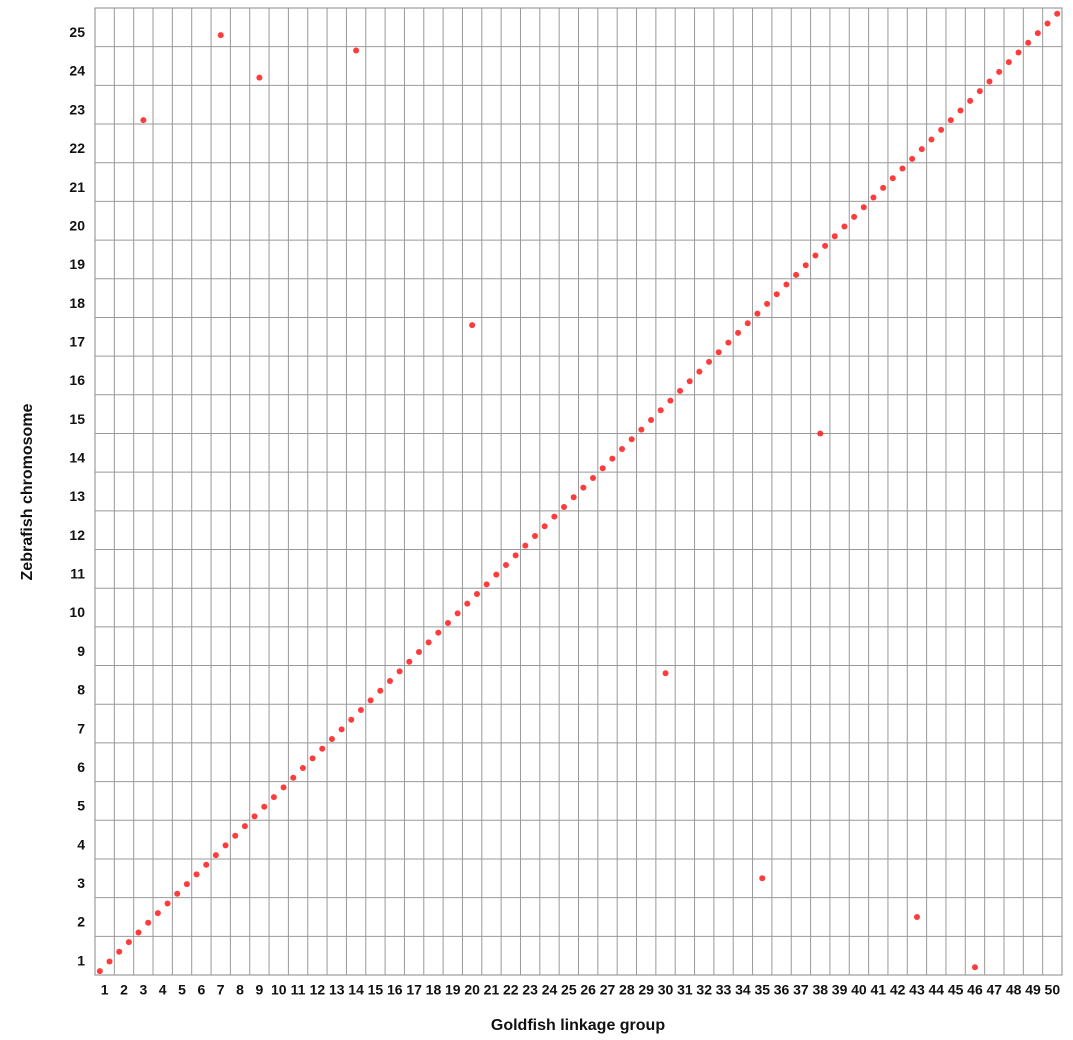  I want to click on x-tick-label: 19, so click(453, 990).